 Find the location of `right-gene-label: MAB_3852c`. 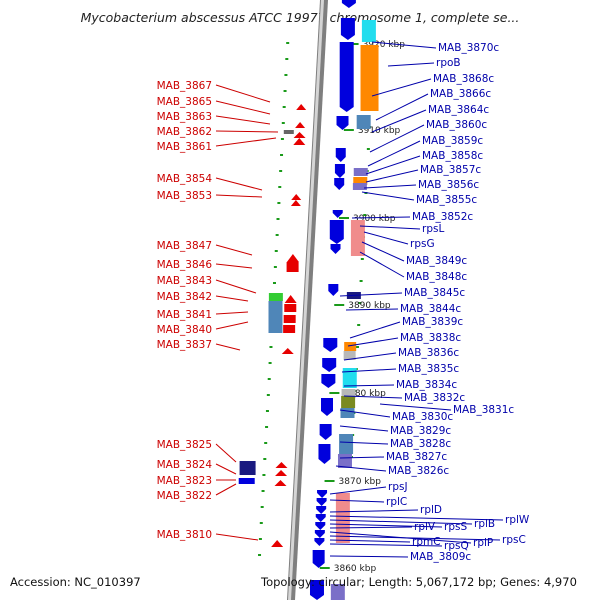

right-gene-label: MAB_3852c is located at coordinates (442, 217).